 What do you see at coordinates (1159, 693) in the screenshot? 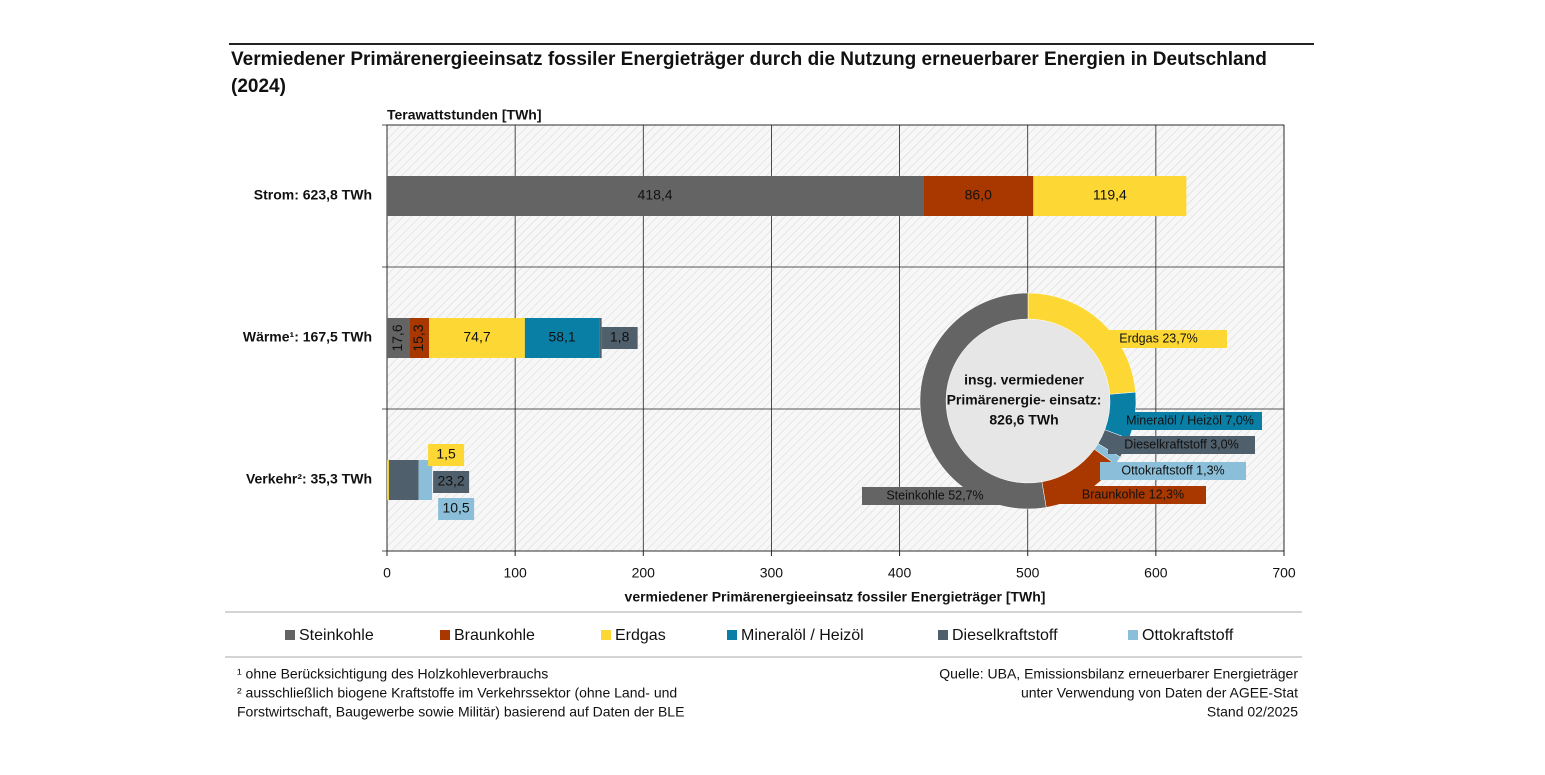
I see `source: unter Verwendung von Daten der AGEE-Stat` at bounding box center [1159, 693].